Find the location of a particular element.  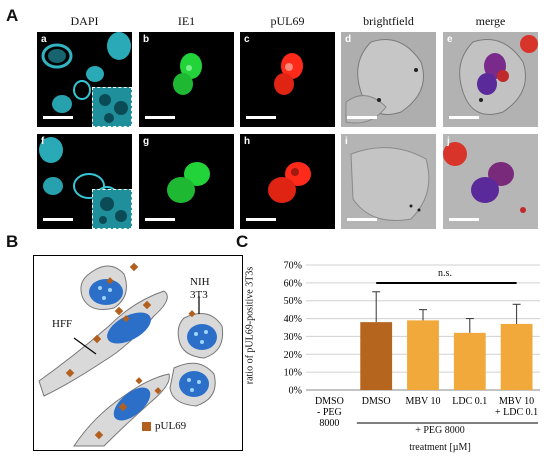

x-tick-label: 8000 is located at coordinates (329, 423).